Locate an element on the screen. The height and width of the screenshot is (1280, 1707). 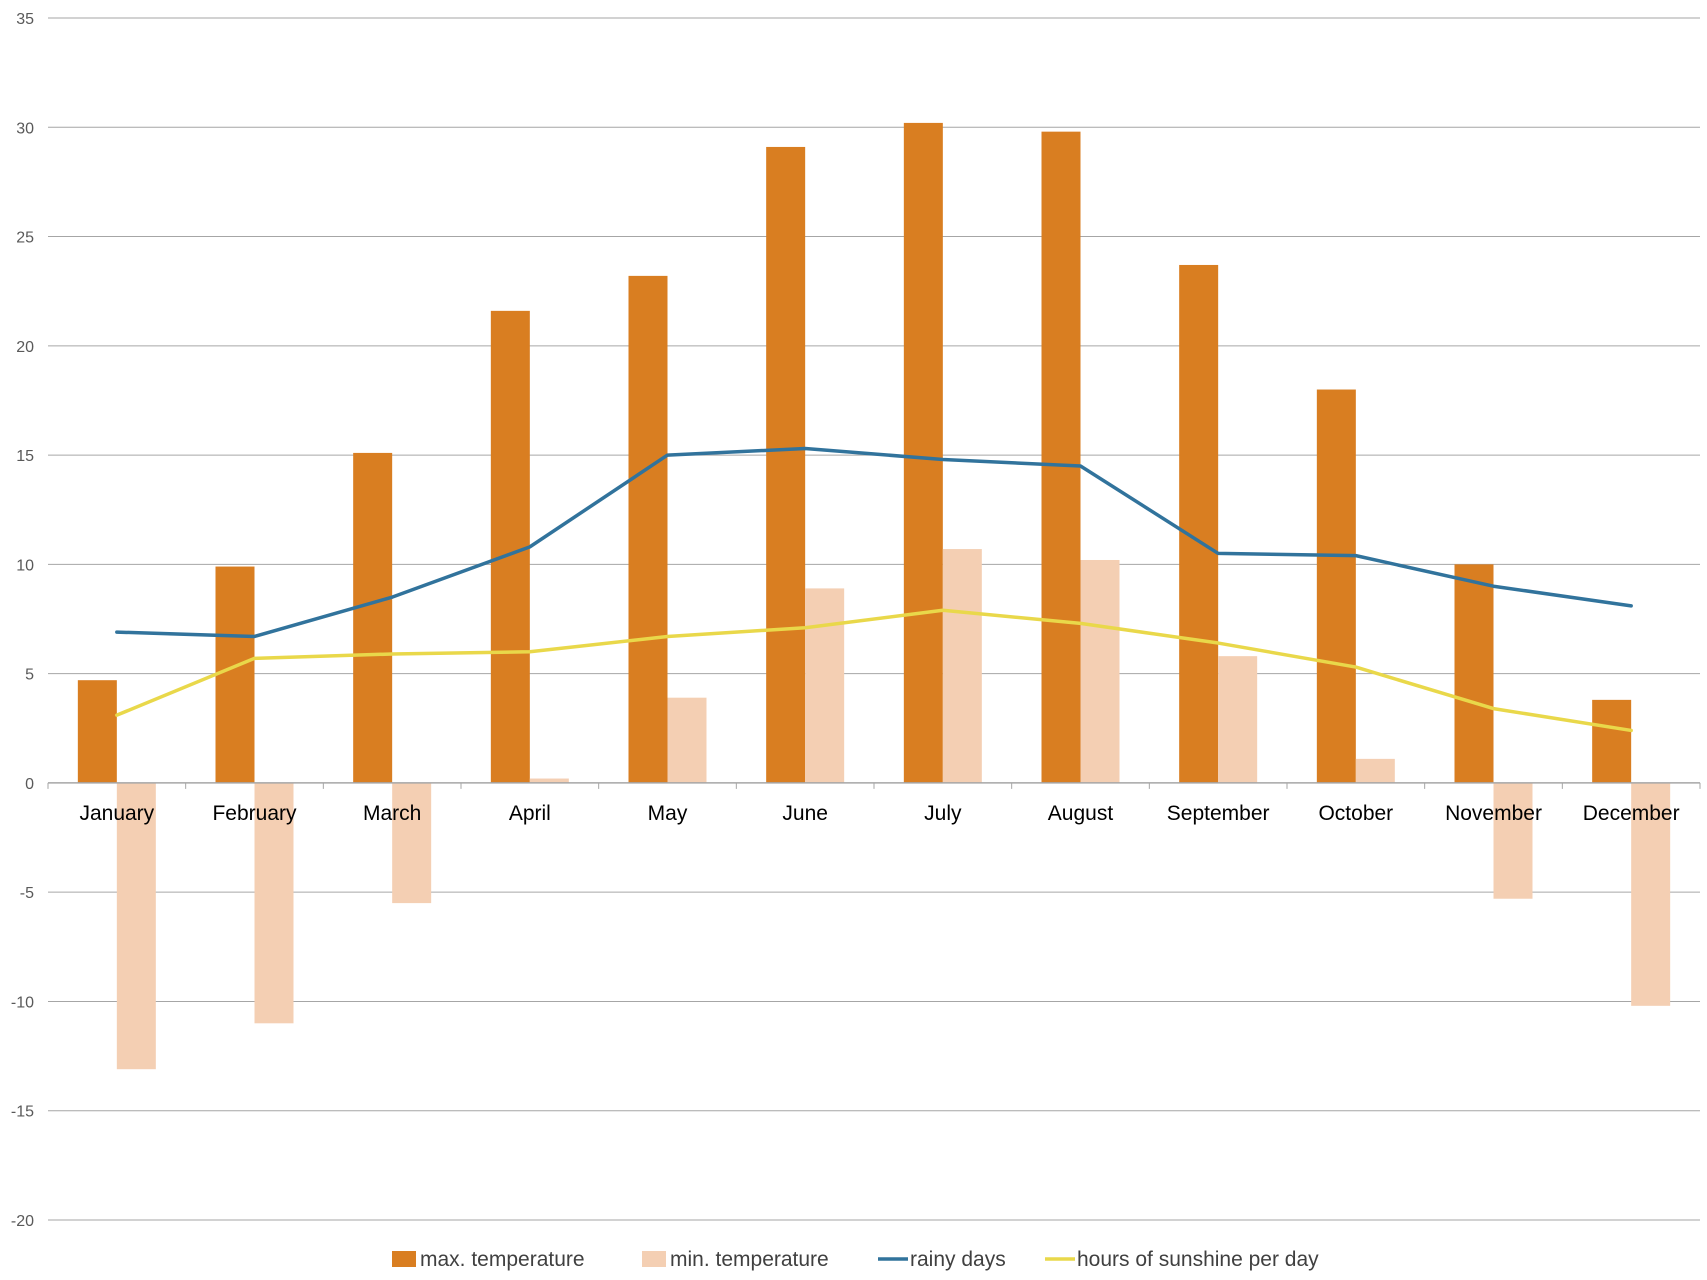
x-category-label: February is located at coordinates (254, 813).